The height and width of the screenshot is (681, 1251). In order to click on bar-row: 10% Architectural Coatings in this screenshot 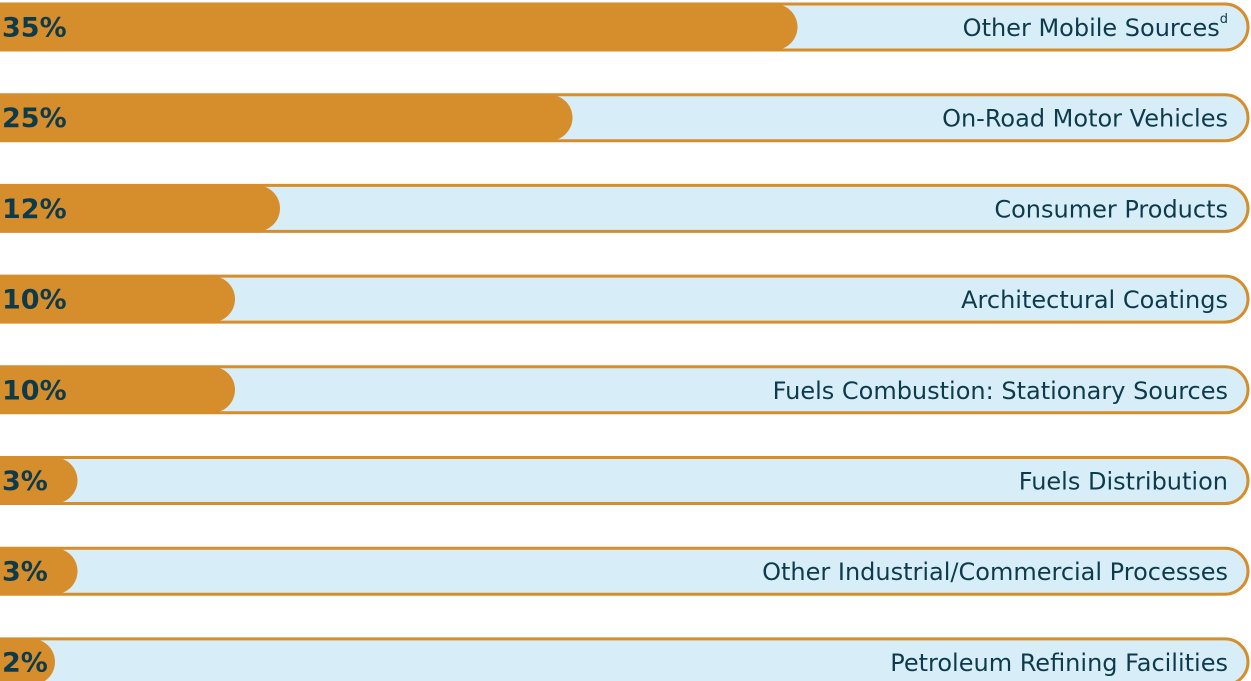, I will do `click(625, 299)`.